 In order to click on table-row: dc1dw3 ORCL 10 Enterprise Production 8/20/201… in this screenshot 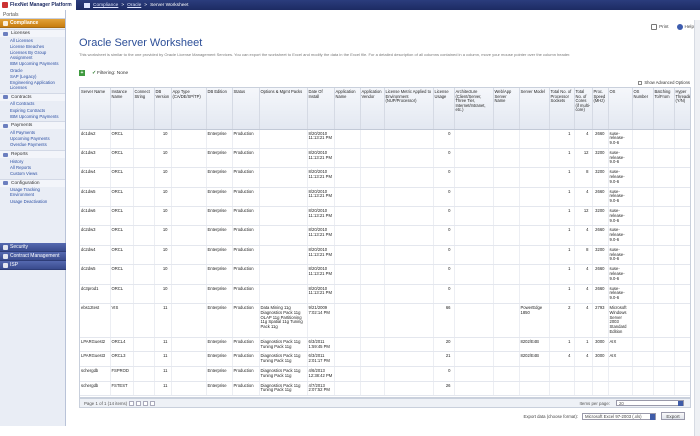, I will do `click(385, 158)`.